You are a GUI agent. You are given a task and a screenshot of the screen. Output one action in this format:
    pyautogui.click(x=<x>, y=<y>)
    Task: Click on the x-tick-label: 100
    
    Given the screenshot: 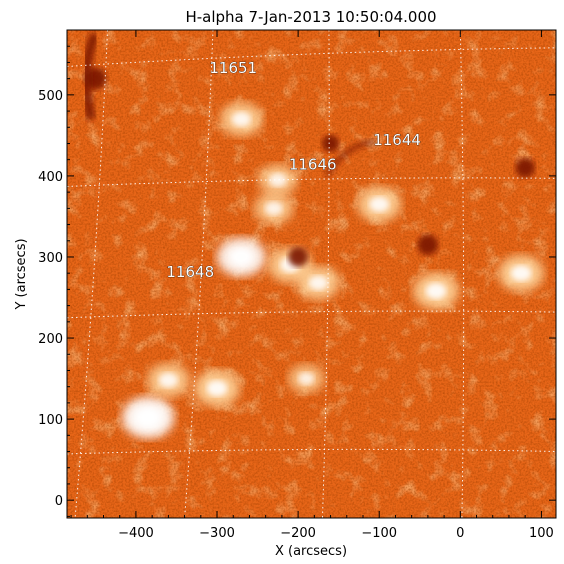 What is the action you would take?
    pyautogui.click(x=541, y=533)
    